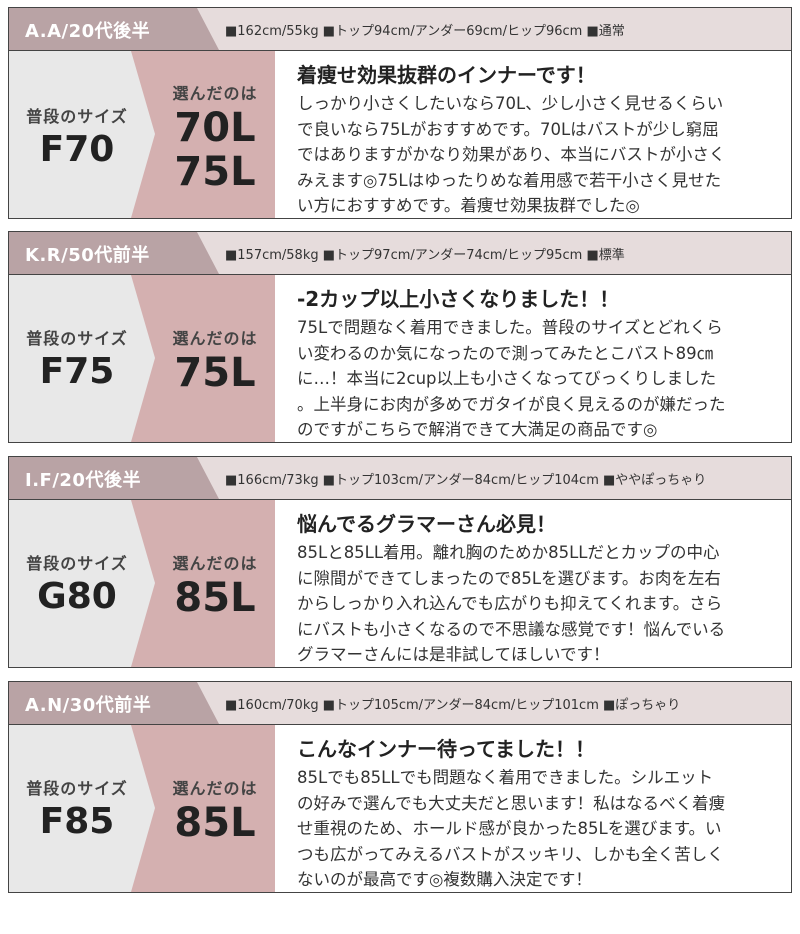  I want to click on review-text-line: しっかり小さくしたいなら70L、少し小さく見せるくらい, so click(510, 103).